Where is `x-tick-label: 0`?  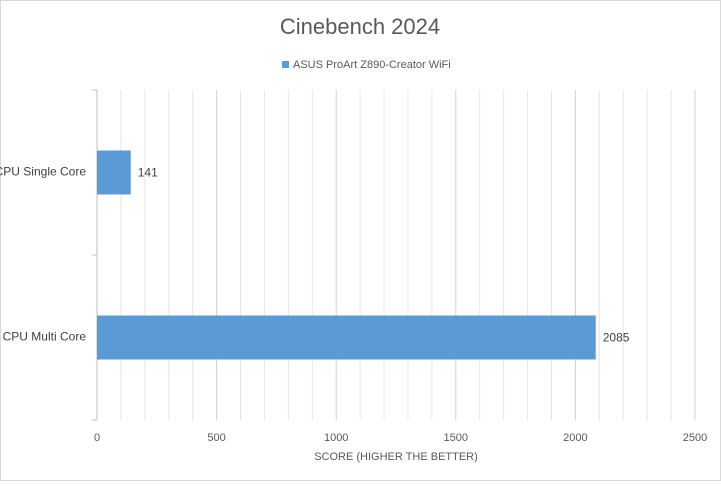
x-tick-label: 0 is located at coordinates (97, 438).